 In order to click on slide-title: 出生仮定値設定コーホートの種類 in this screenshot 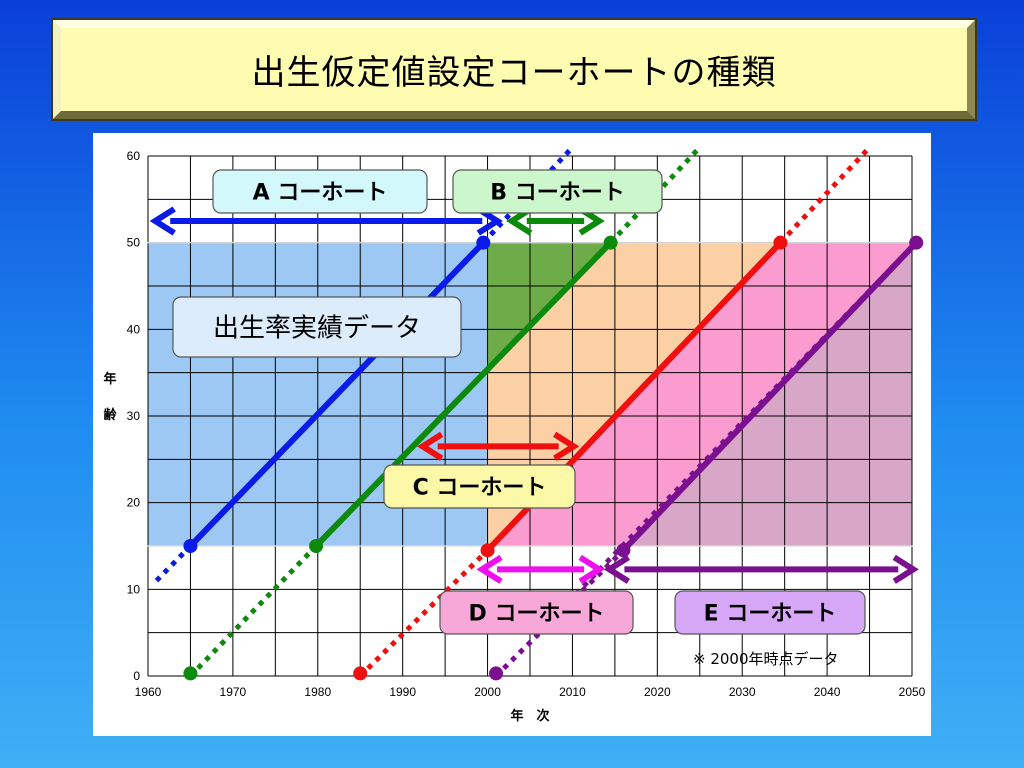, I will do `click(514, 73)`.